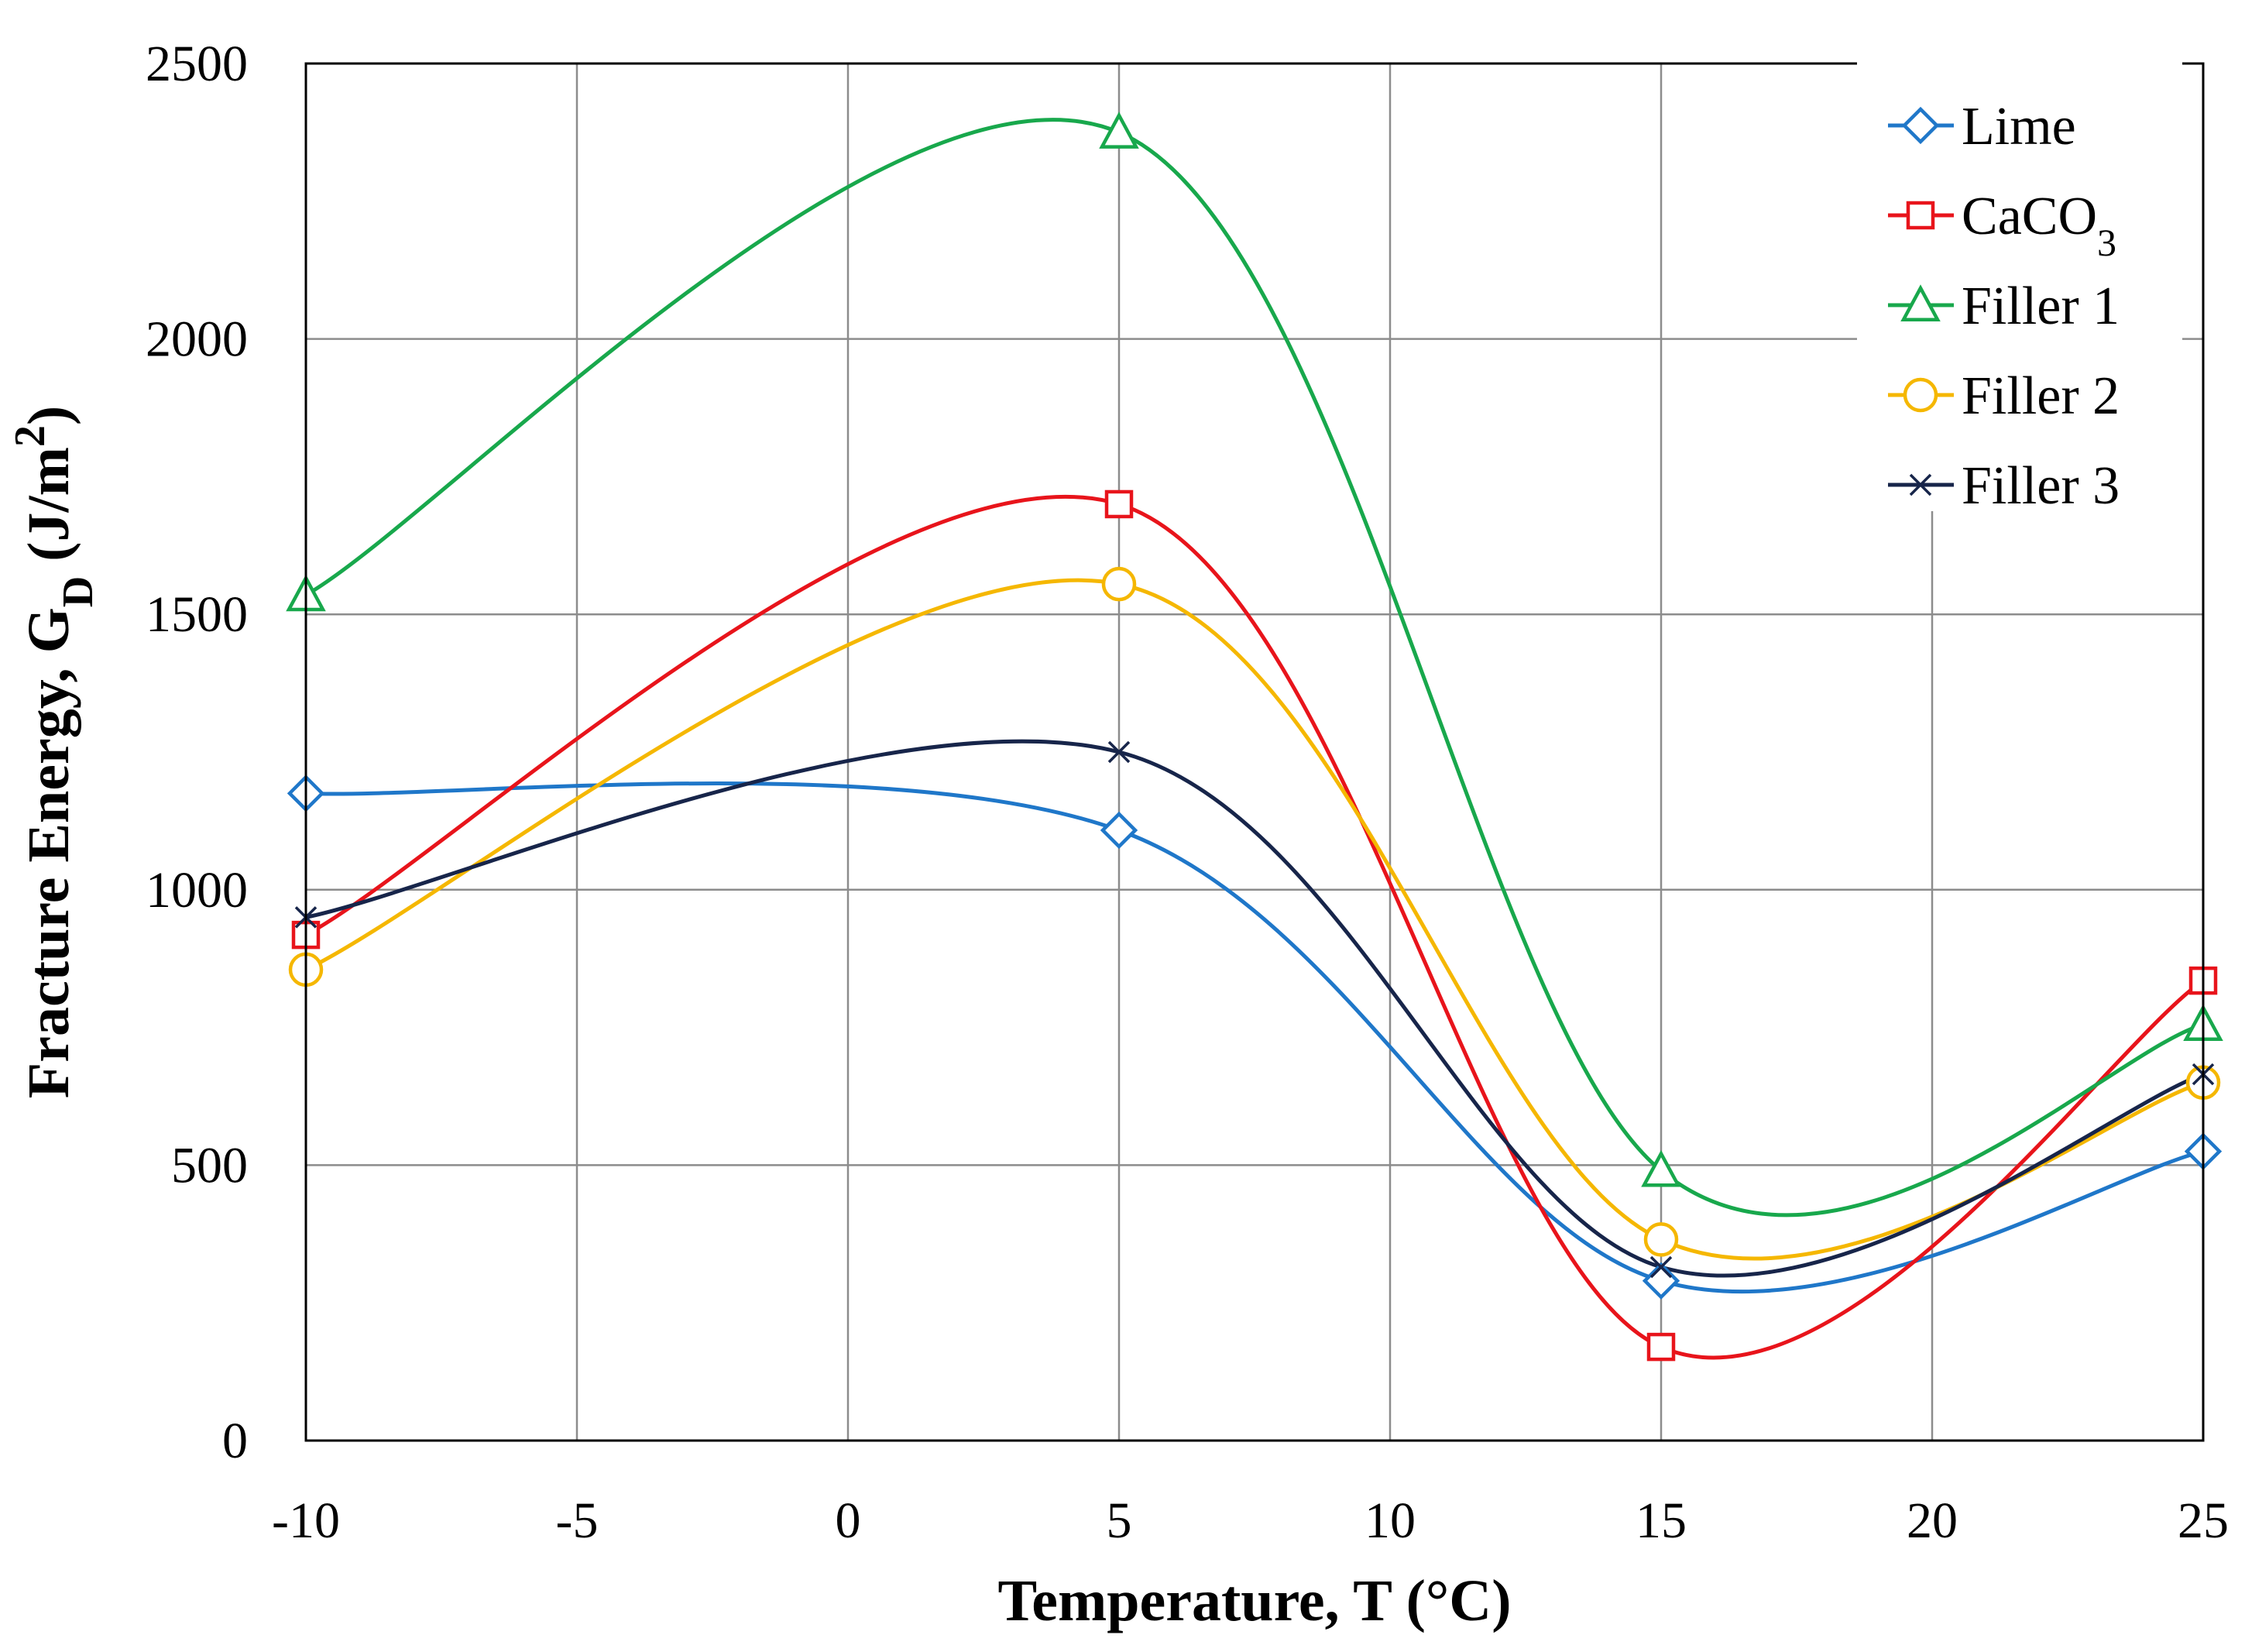  I want to click on x-tick-label: 5, so click(1120, 1520).